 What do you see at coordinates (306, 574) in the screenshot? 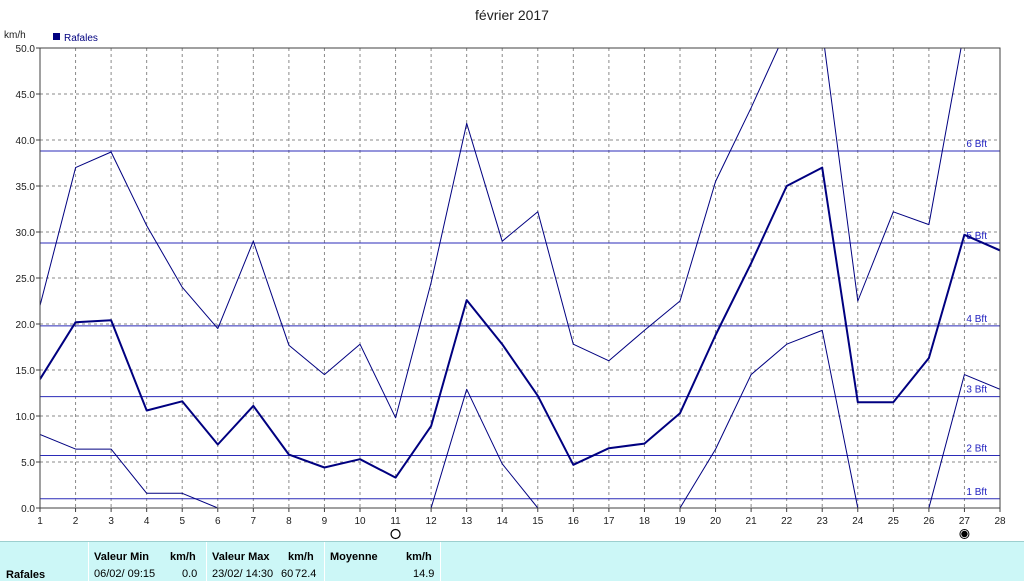
I see `max-value: 72.4` at bounding box center [306, 574].